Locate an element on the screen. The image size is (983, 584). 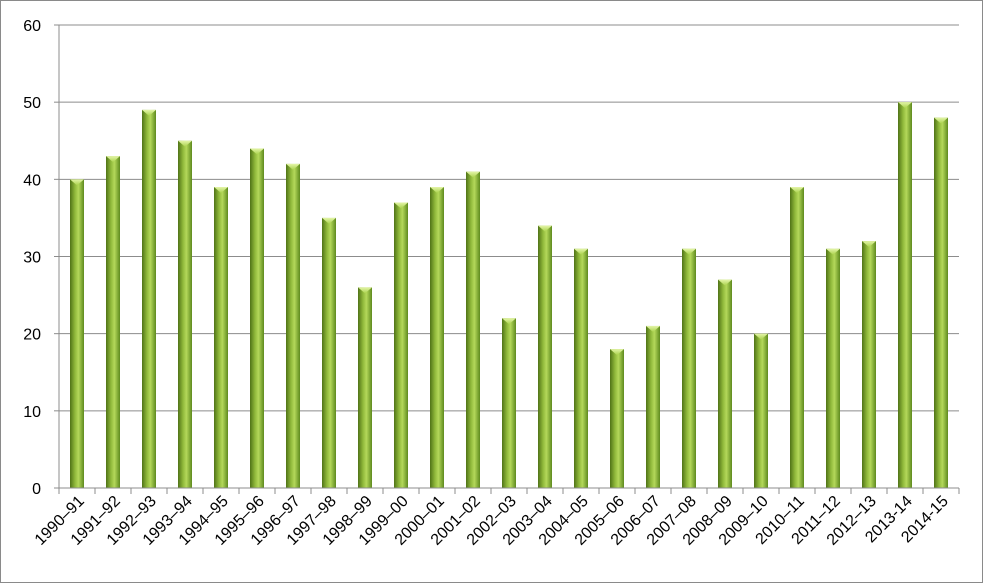
y-tick-label: 60 is located at coordinates (32, 26).